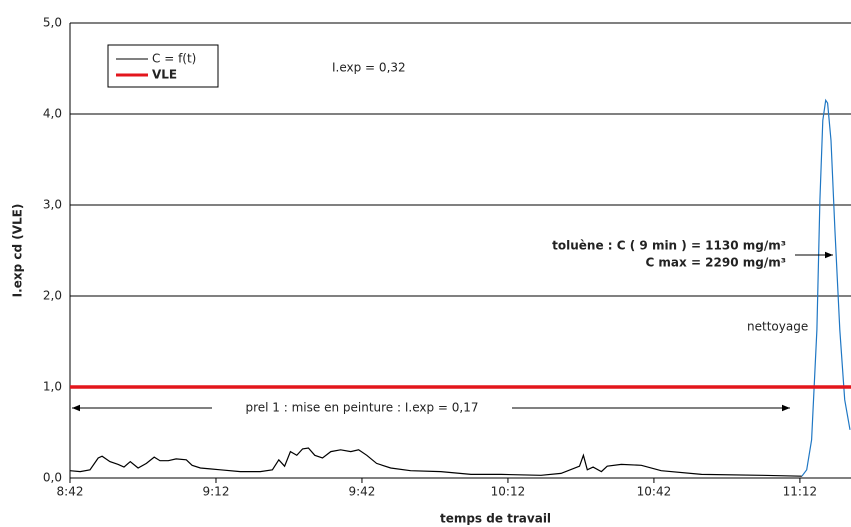  Describe the element at coordinates (361, 492) in the screenshot. I see `x-tick-label: 9:42` at that location.